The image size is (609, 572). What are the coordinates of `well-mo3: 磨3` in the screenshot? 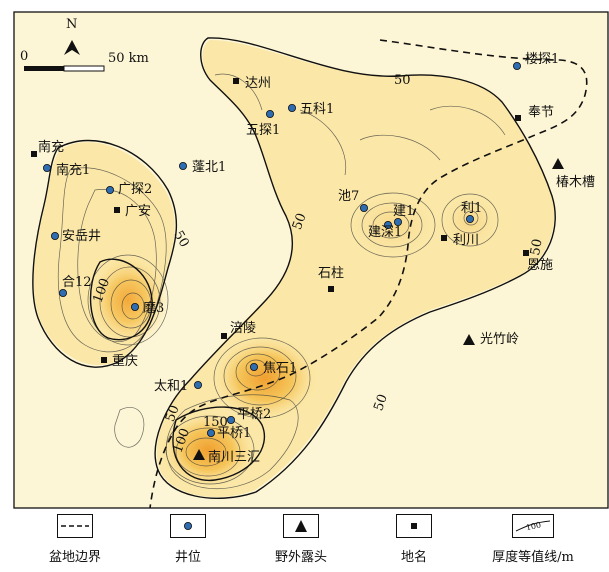 It's located at (147, 308).